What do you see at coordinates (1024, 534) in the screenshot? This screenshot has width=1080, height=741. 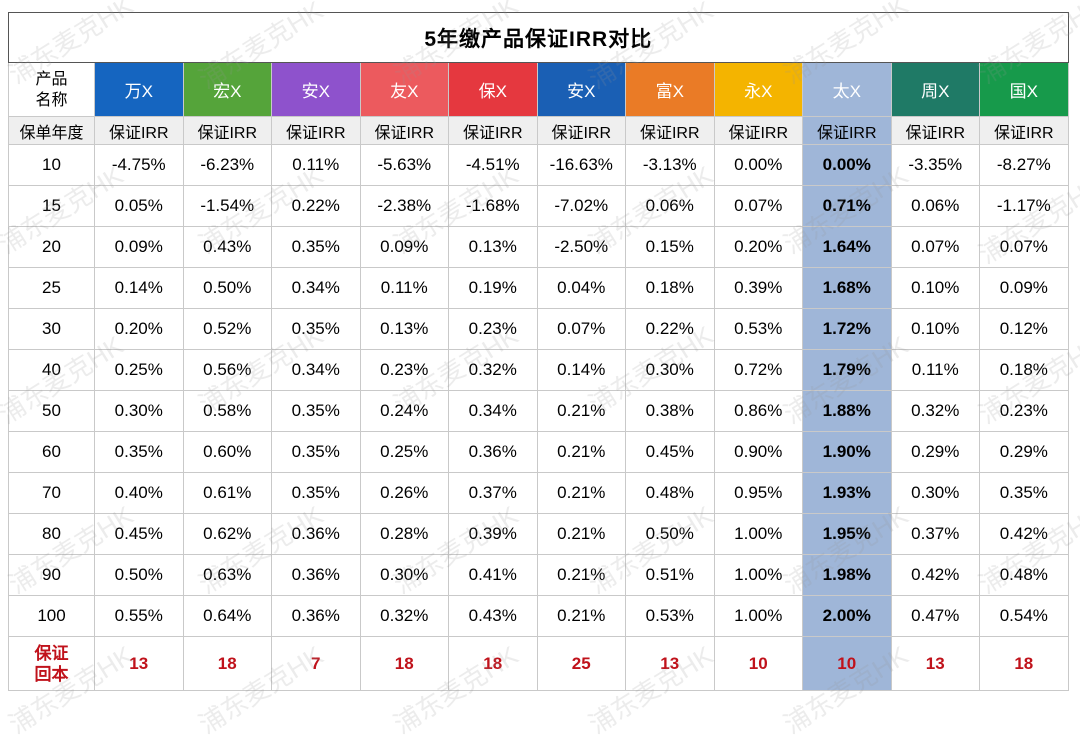 I see `irr-cell: 0.42%` at bounding box center [1024, 534].